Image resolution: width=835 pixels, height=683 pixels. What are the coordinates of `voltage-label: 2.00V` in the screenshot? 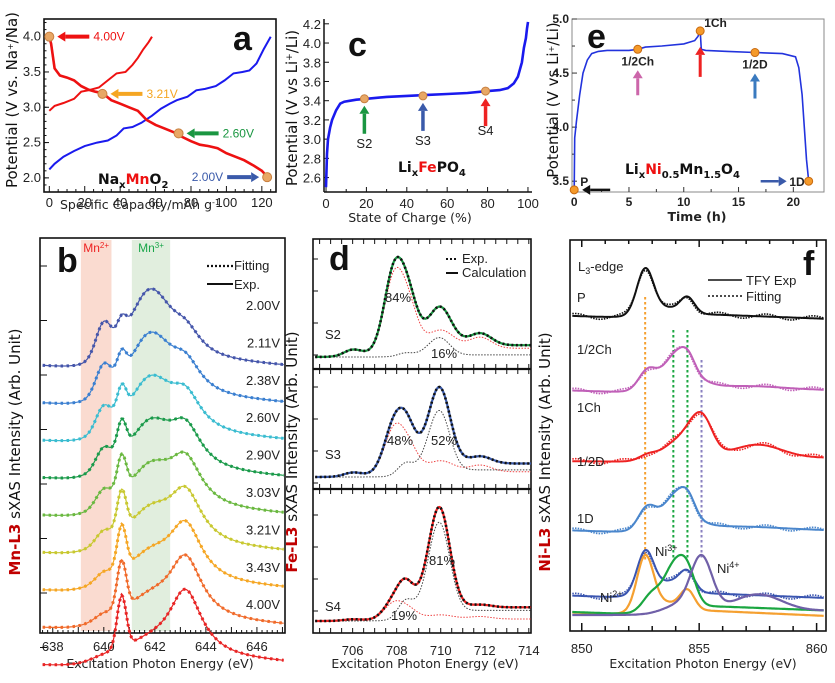 It's located at (207, 177).